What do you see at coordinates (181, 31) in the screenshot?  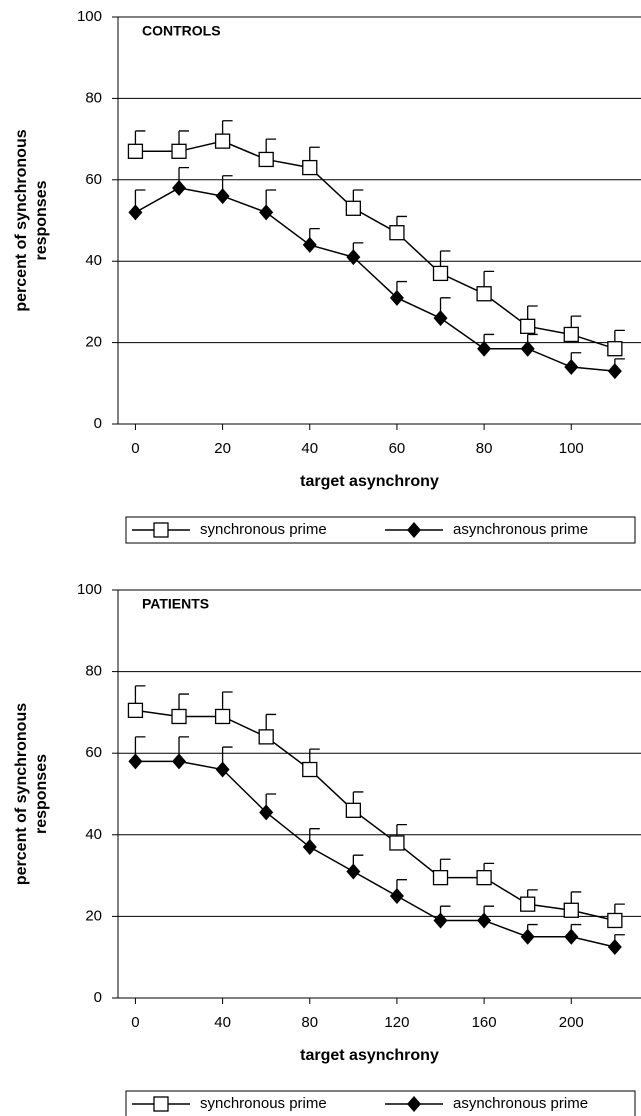 I see `chart-title: CONTROLS` at bounding box center [181, 31].